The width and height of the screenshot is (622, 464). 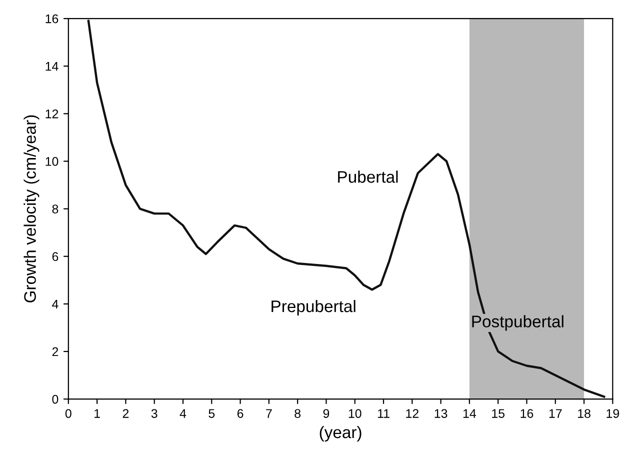 I want to click on y-tick-label: 6, so click(x=55, y=257).